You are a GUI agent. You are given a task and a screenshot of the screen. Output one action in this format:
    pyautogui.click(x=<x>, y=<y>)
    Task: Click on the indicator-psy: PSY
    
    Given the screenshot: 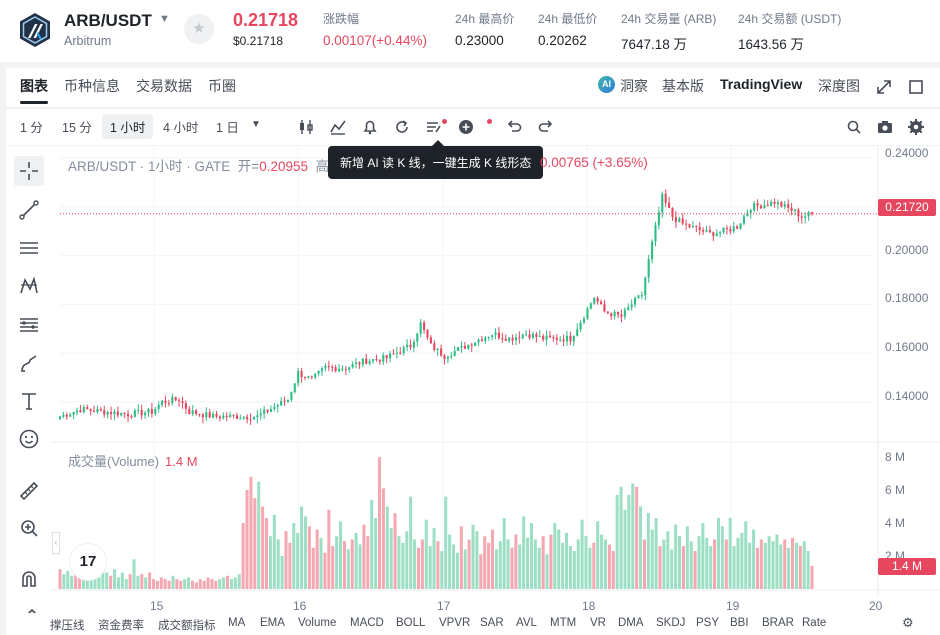 What is the action you would take?
    pyautogui.click(x=708, y=623)
    